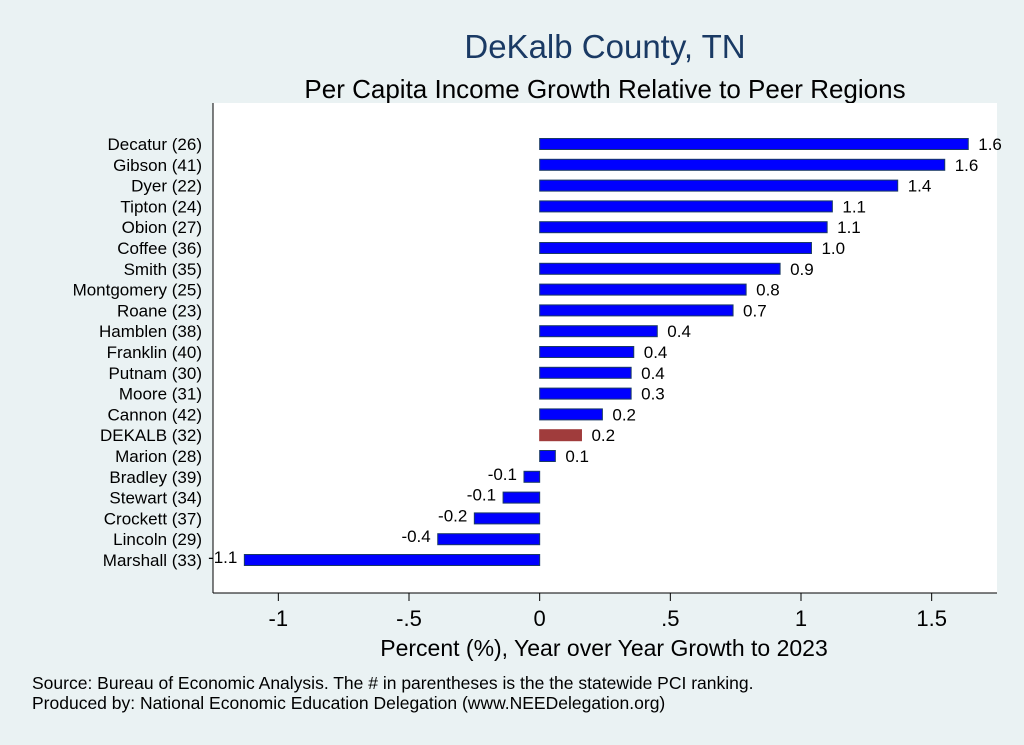  What do you see at coordinates (160, 394) in the screenshot?
I see `category-label: Moore (31)` at bounding box center [160, 394].